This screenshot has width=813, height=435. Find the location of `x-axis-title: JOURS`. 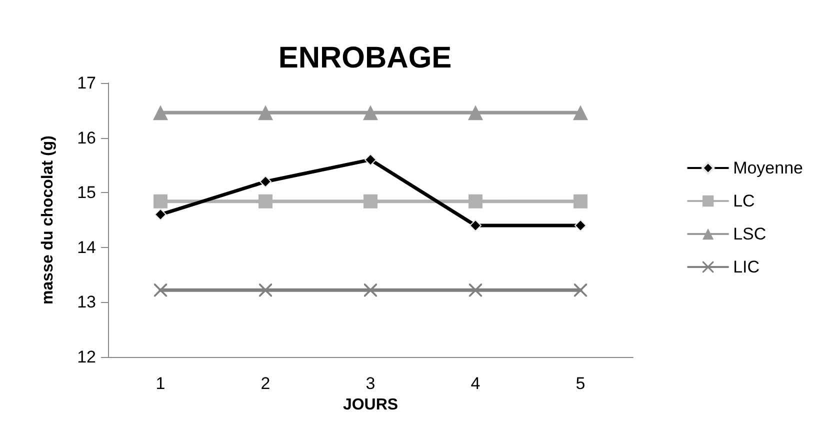

x-axis-title: JOURS is located at coordinates (370, 405).